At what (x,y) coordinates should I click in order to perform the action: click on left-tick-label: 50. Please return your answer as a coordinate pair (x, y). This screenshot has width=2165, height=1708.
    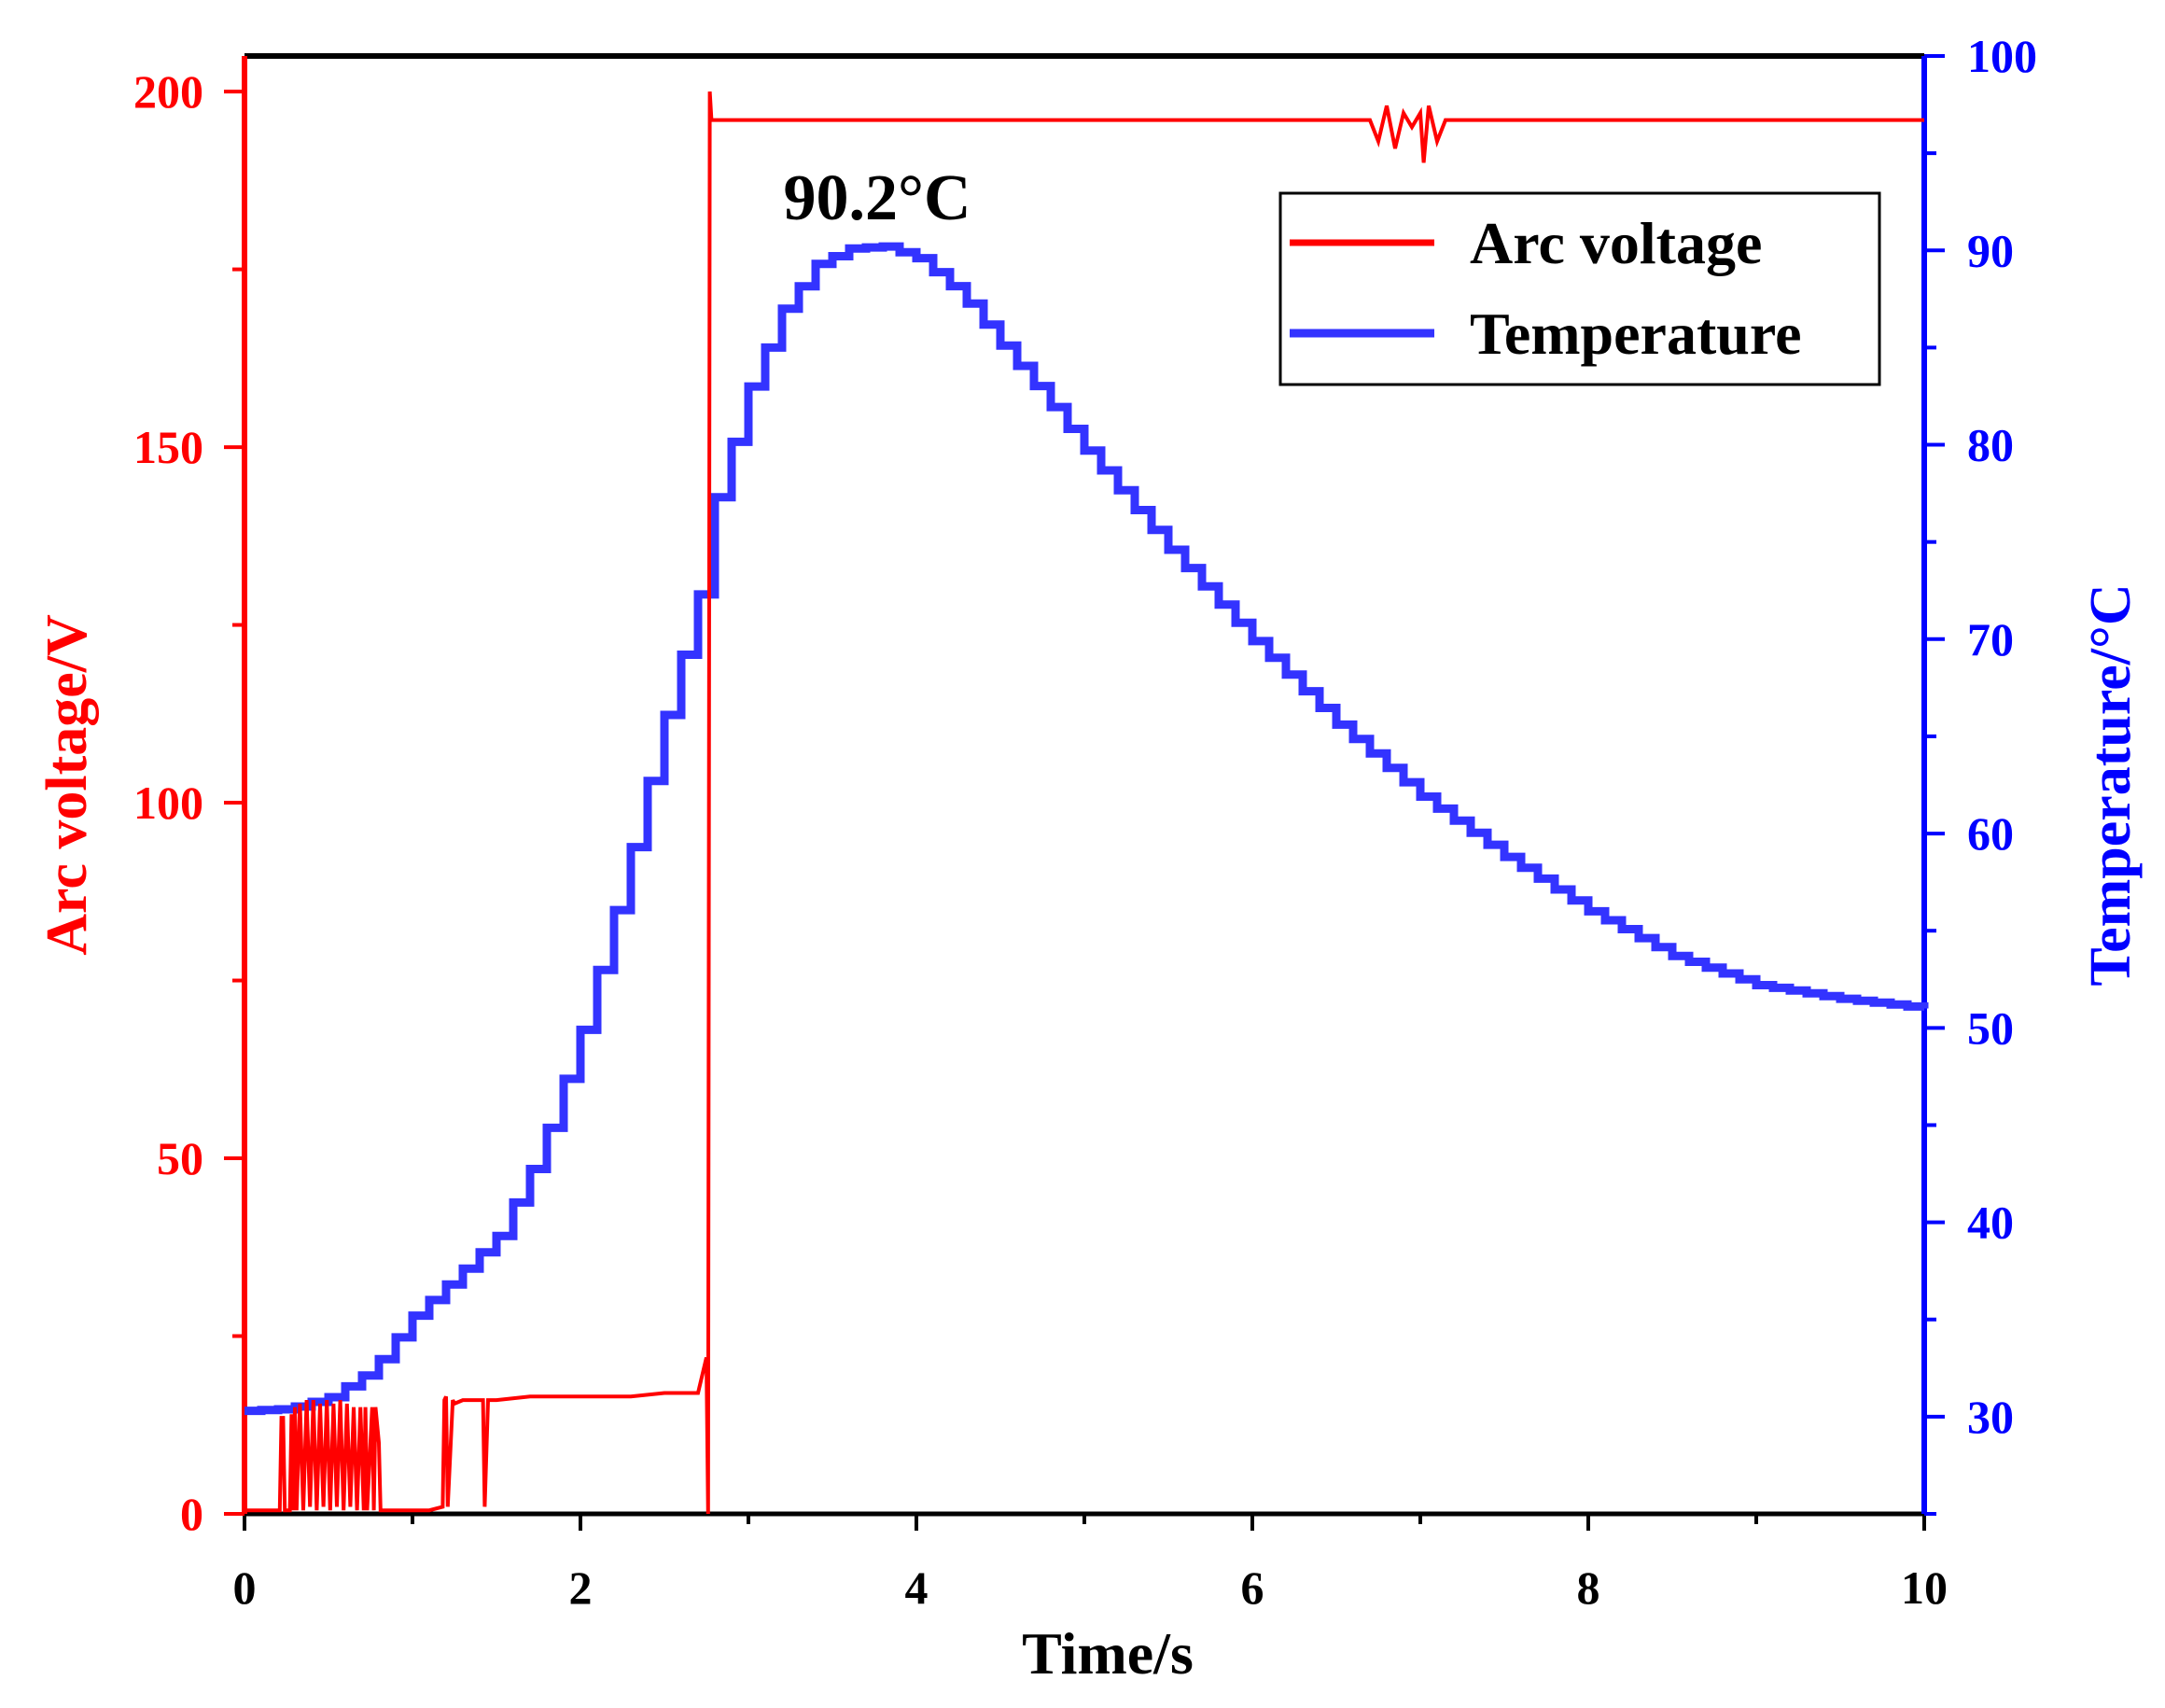
    Looking at the image, I should click on (180, 1158).